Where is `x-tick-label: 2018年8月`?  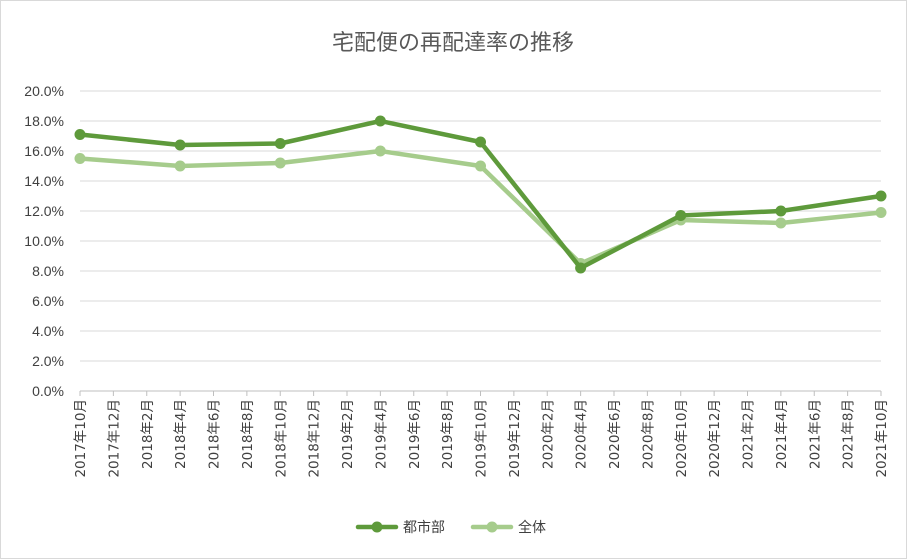 x-tick-label: 2018年8月 is located at coordinates (248, 434).